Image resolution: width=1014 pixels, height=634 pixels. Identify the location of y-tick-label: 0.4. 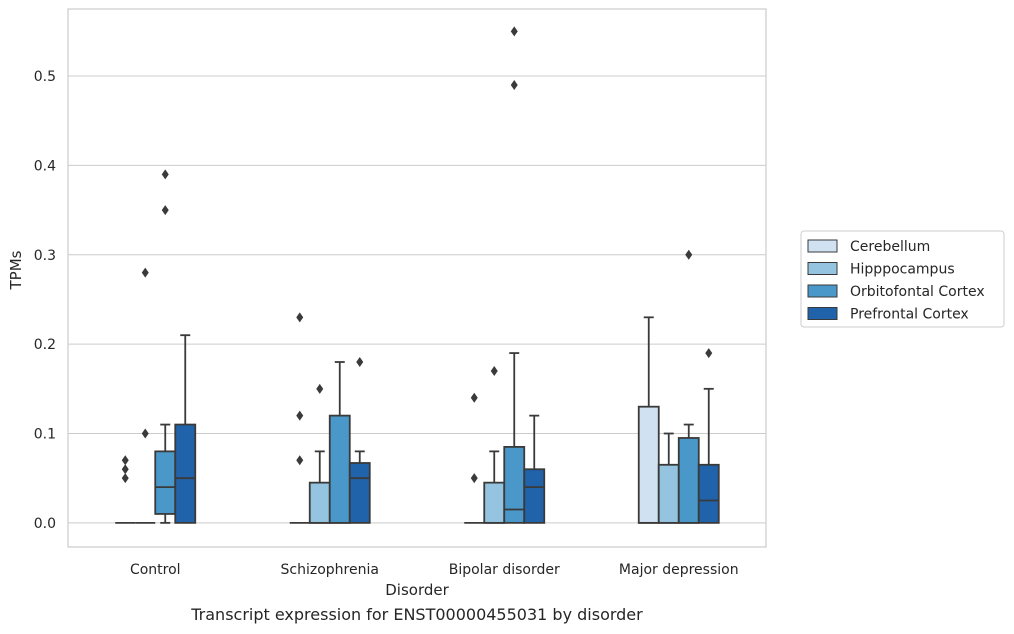
(45, 166).